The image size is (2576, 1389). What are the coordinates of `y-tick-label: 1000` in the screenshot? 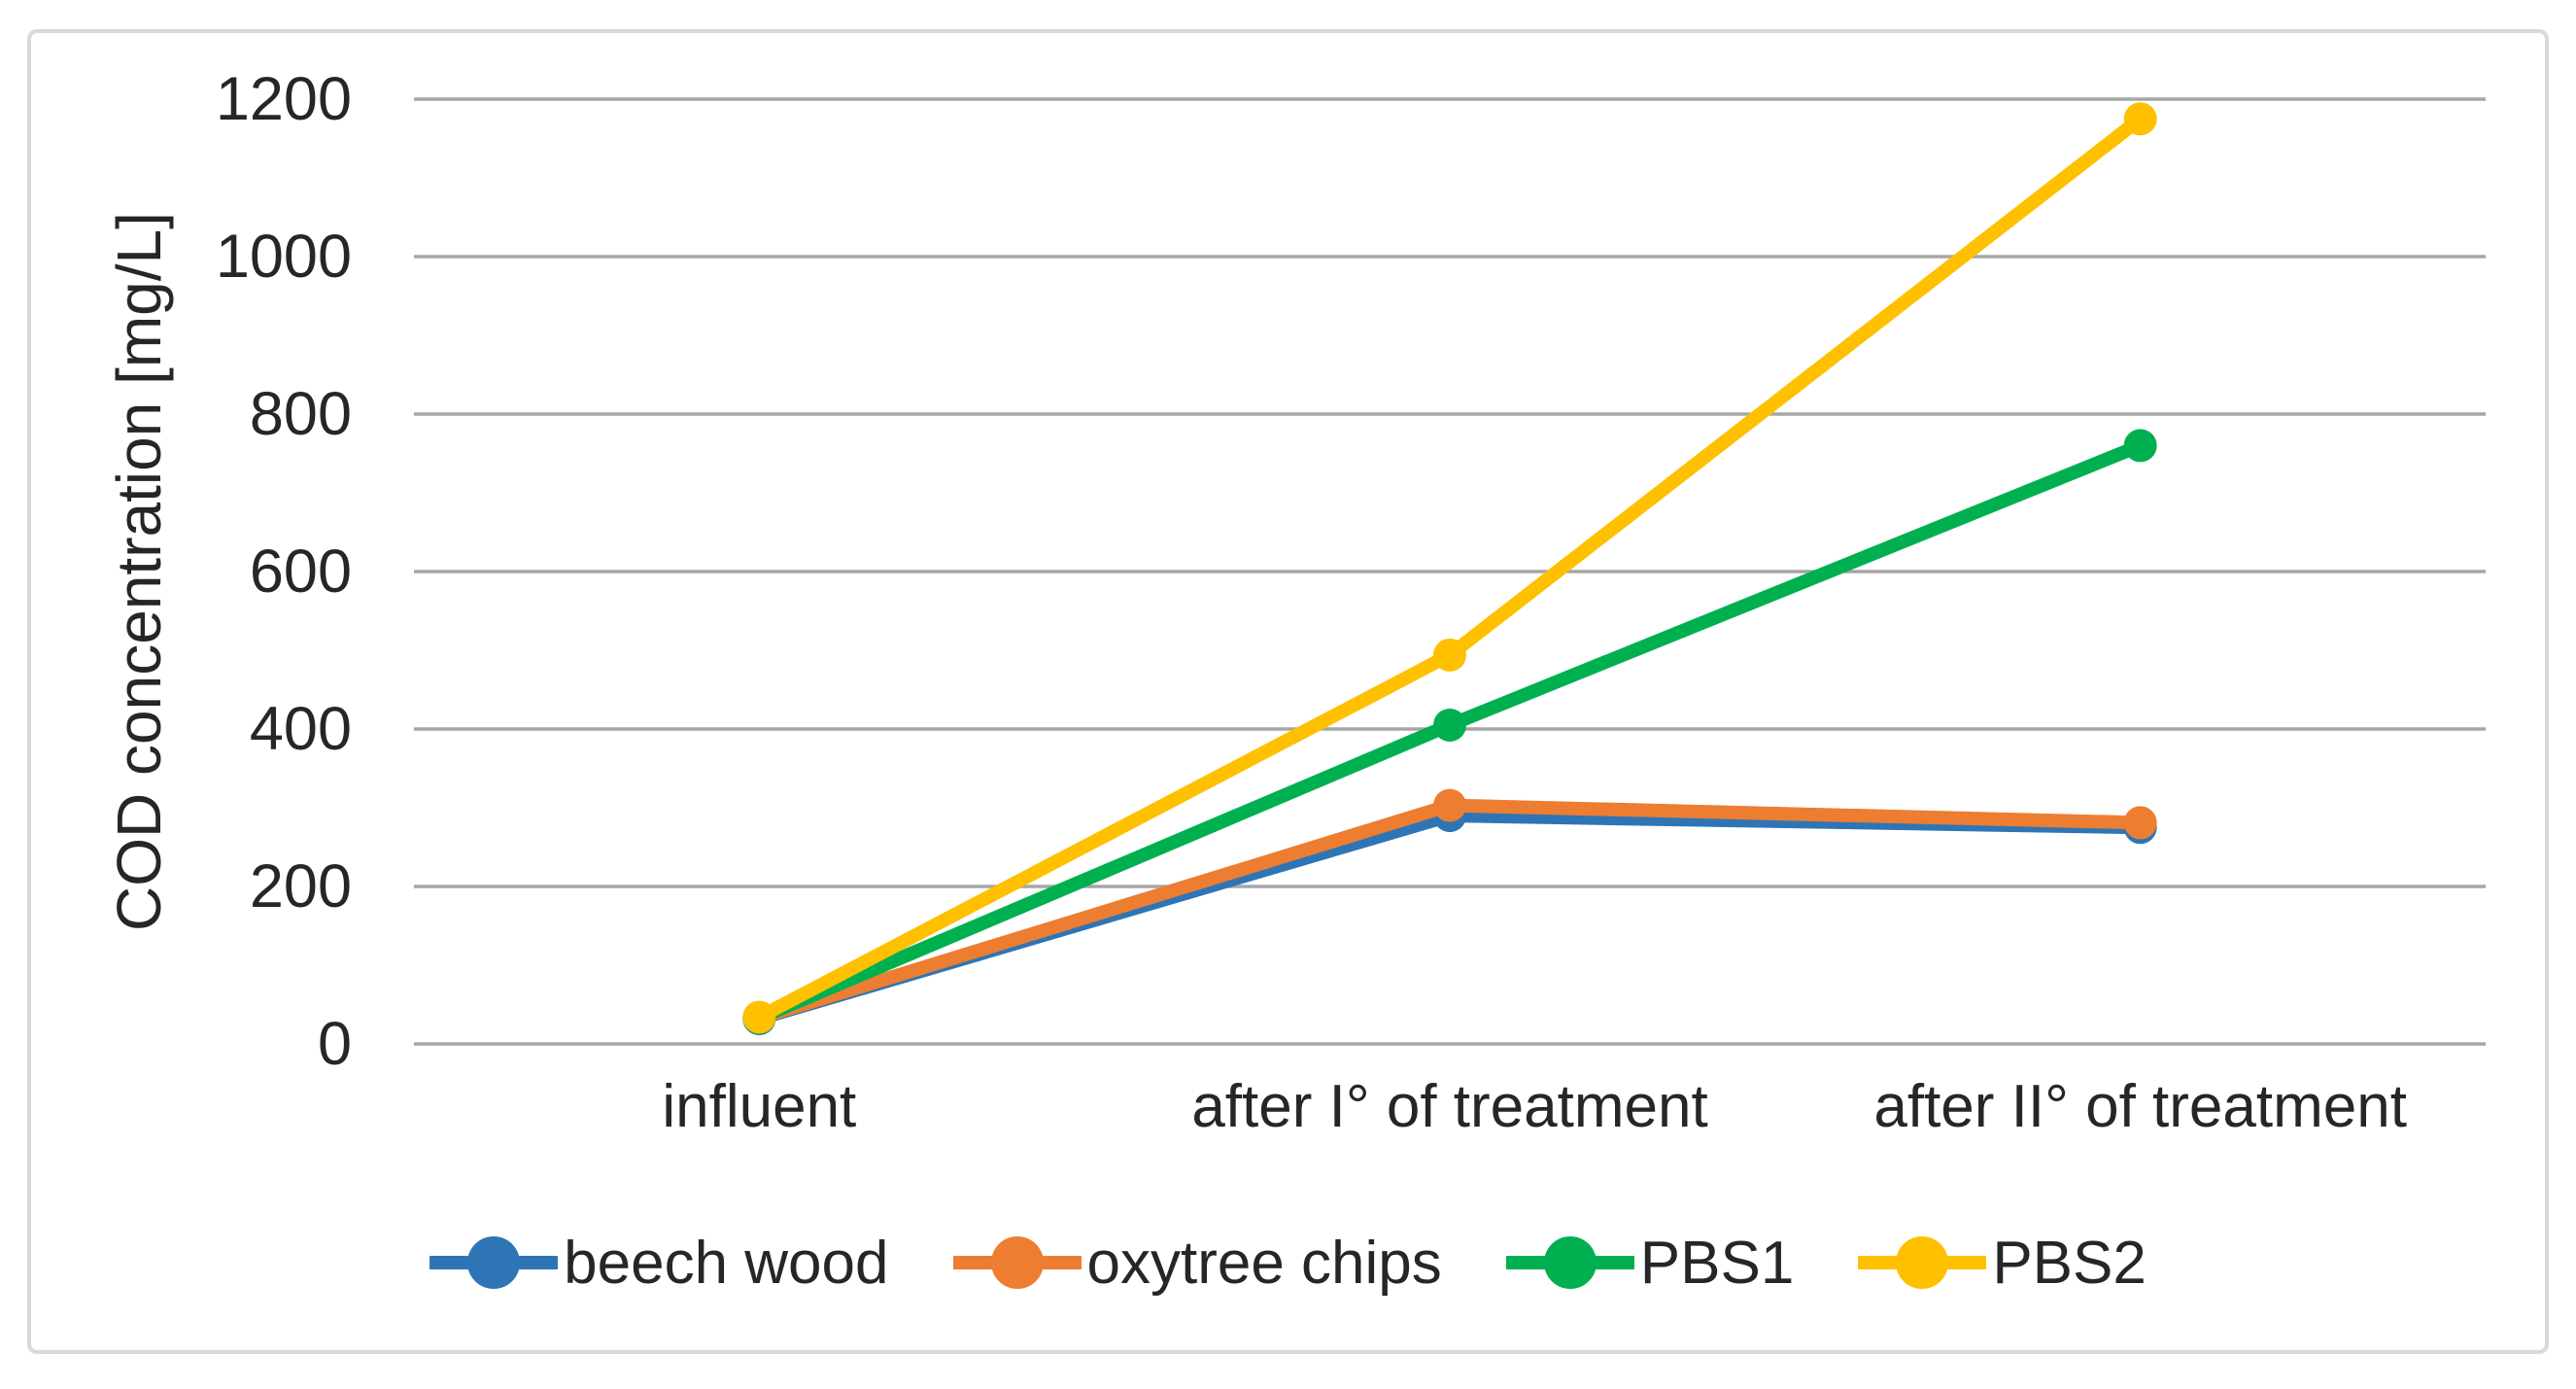 It's located at (283, 257).